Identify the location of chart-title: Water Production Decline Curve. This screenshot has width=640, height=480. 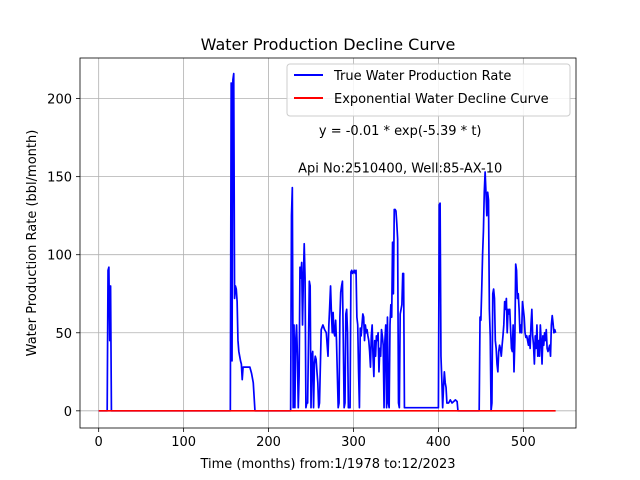
(328, 44).